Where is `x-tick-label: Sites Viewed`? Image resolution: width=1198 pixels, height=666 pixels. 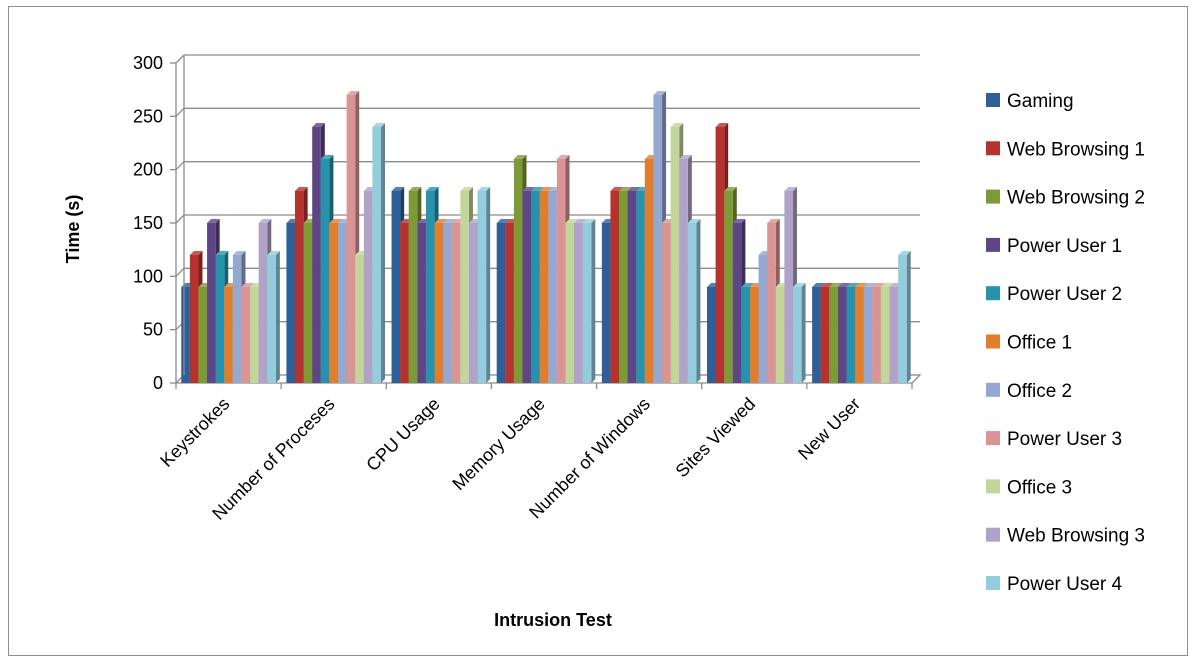 x-tick-label: Sites Viewed is located at coordinates (715, 437).